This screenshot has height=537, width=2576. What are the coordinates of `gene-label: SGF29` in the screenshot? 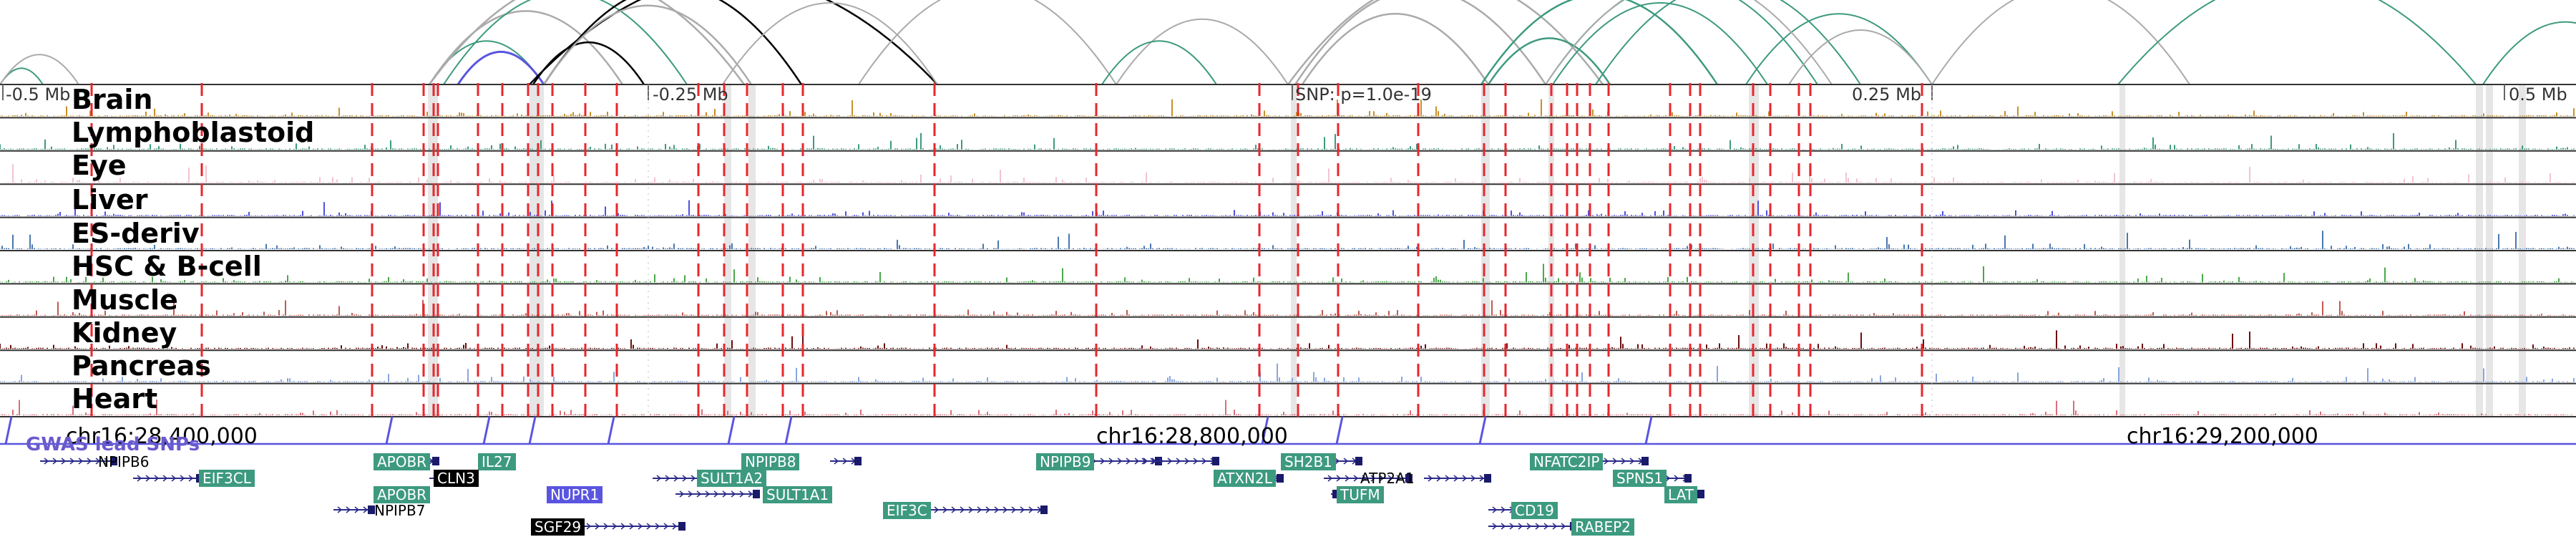 It's located at (558, 527).